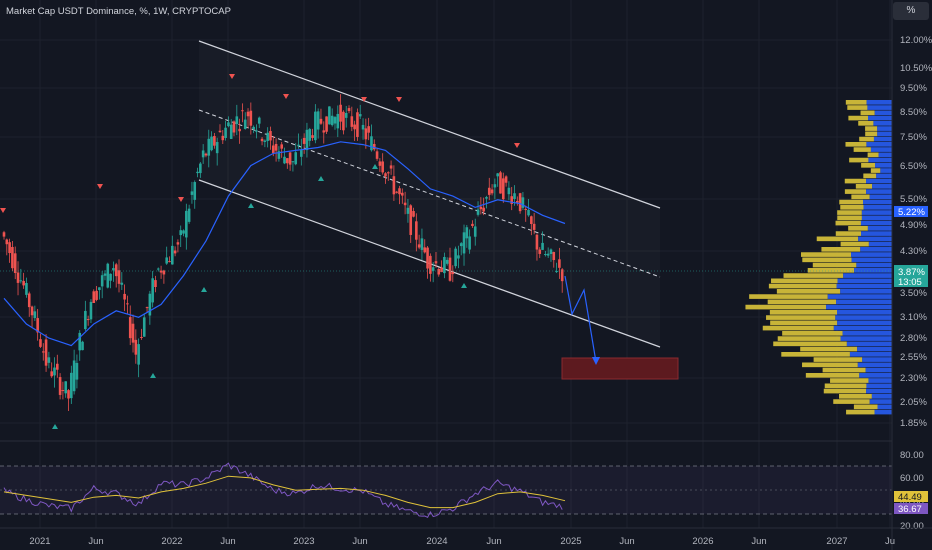  I want to click on price-tick-label: 5.50%, so click(913, 199).